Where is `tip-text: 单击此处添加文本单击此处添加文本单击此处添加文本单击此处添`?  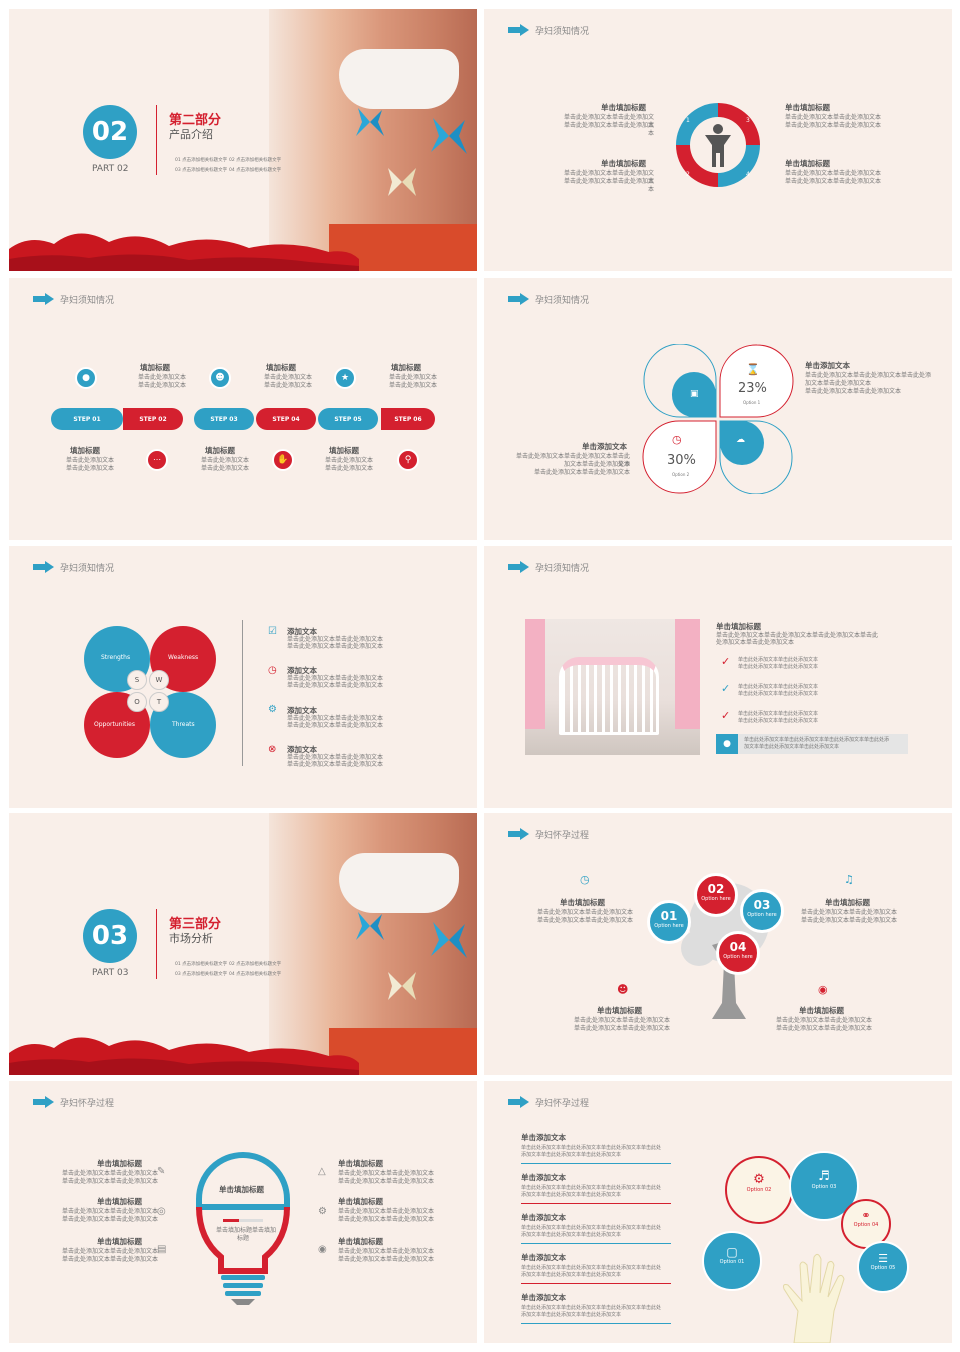
tip-text: 单击此处添加文本单击此处添加文本单击此处添加文本单击此处添 is located at coordinates (817, 740).